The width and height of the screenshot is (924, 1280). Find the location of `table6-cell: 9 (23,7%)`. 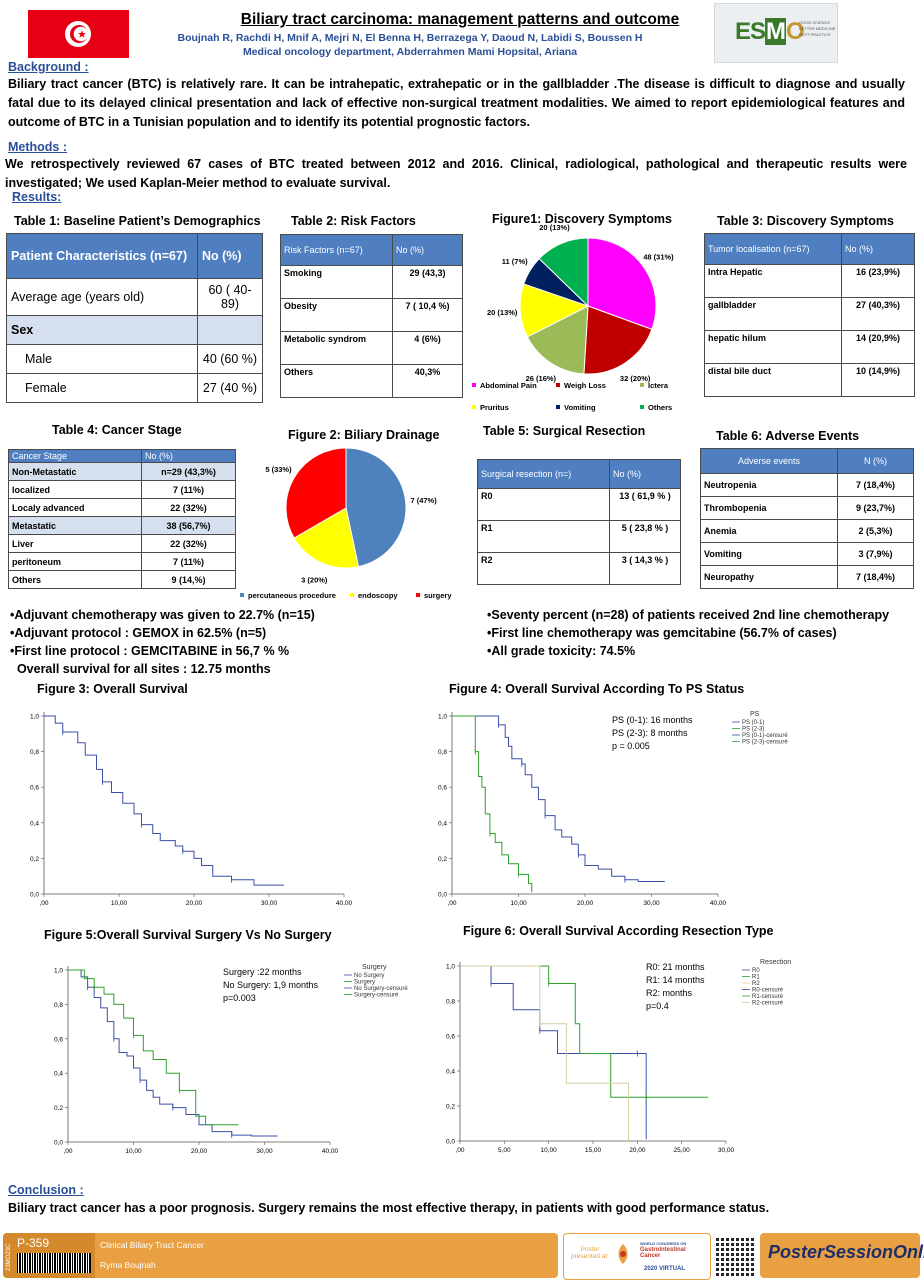

table6-cell: 9 (23,7%) is located at coordinates (875, 508).